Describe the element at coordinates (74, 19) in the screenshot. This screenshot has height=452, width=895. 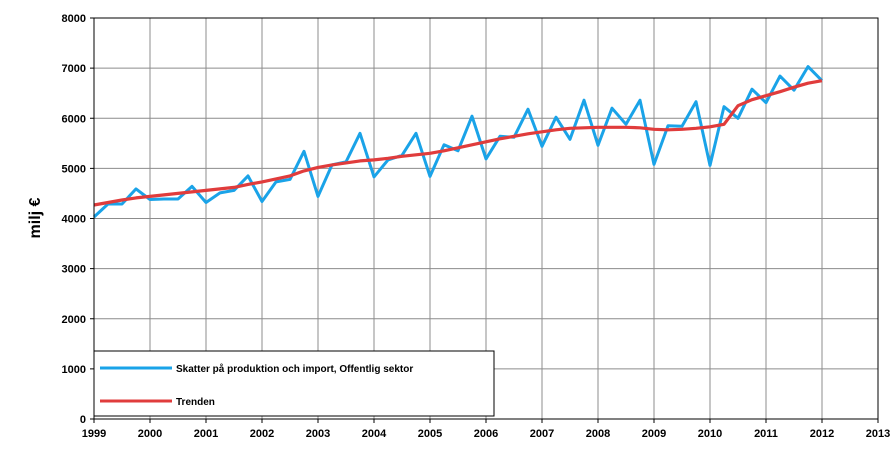
I see `y-tick-label: 8000` at that location.